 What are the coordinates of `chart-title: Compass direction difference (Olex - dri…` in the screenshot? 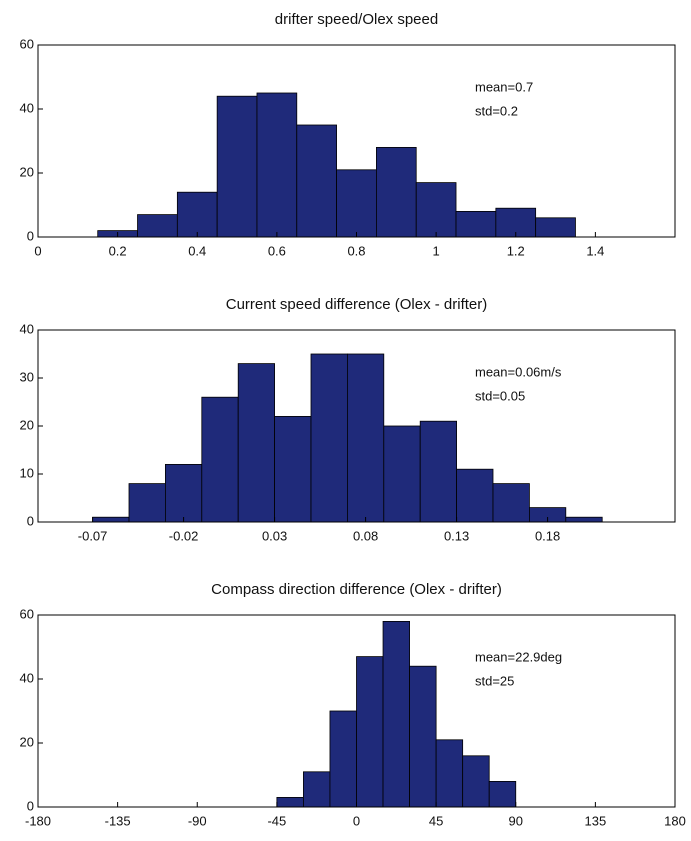 It's located at (356, 589).